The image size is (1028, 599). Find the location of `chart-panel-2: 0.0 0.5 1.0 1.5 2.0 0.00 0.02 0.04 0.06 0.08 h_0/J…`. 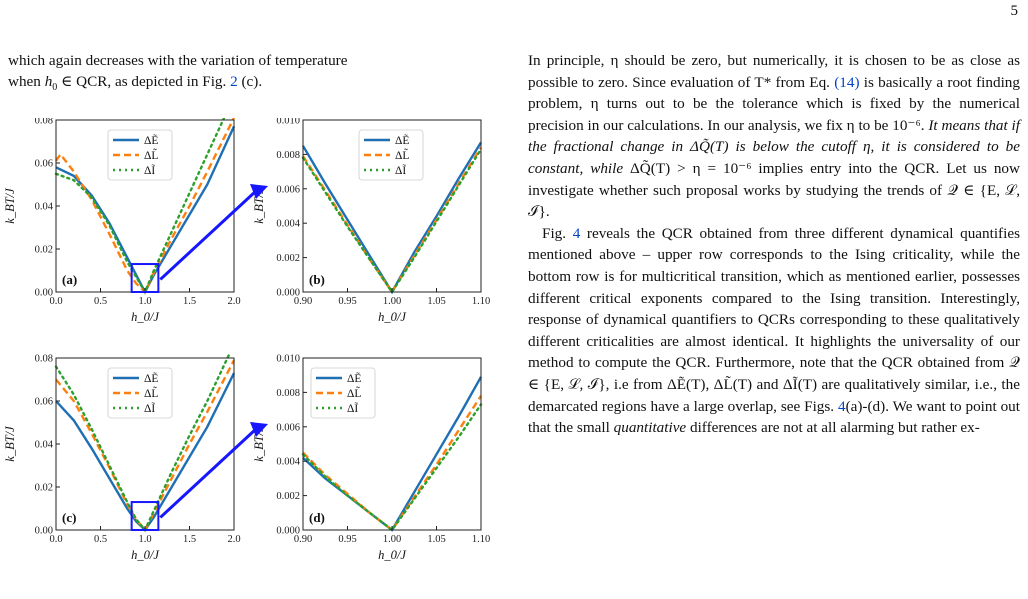

chart-panel-2: 0.0 0.5 1.0 1.5 2.0 0.00 0.02 0.04 0.06 0.08 h_0/J… is located at coordinates (122, 457).